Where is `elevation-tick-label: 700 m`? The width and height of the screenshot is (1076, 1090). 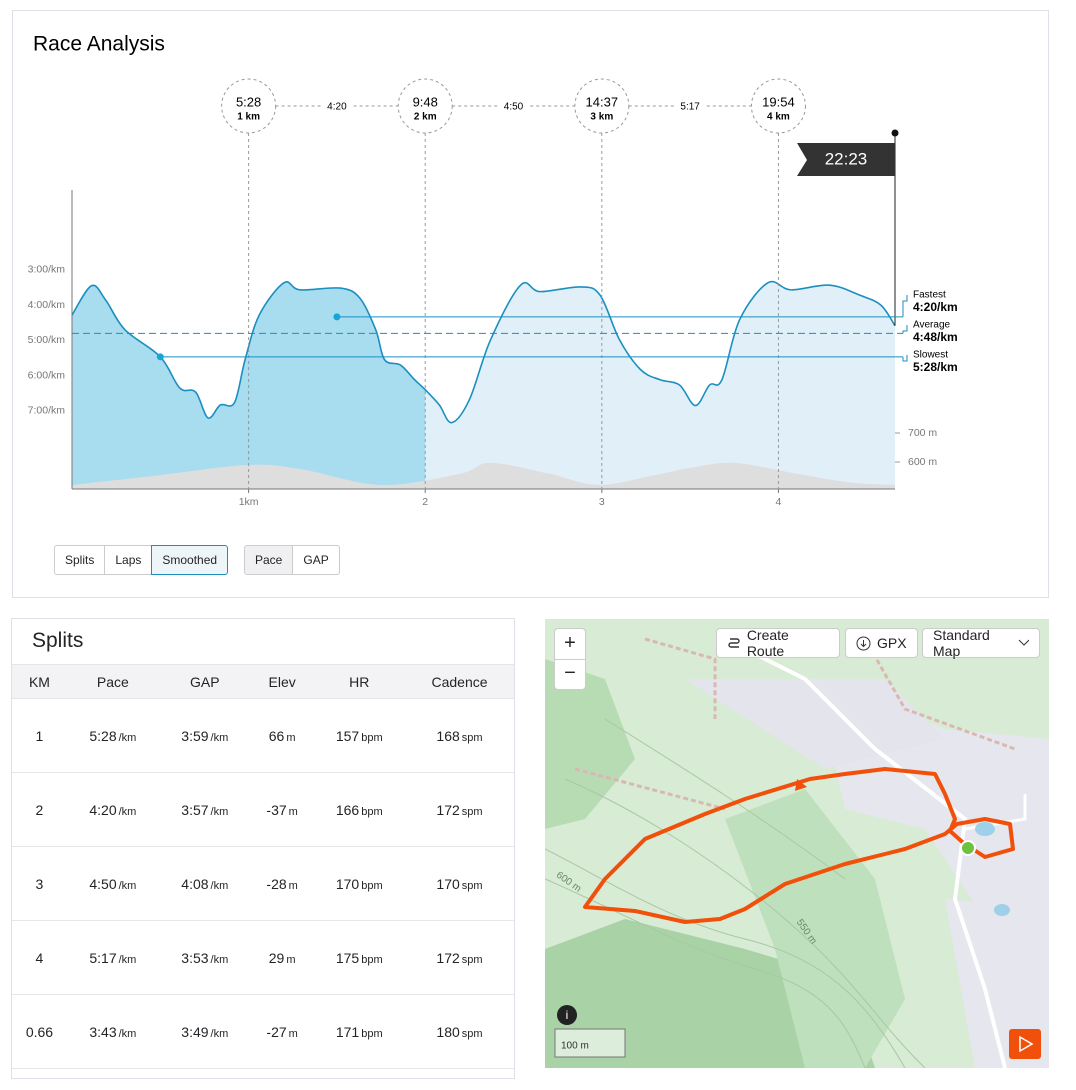 elevation-tick-label: 700 m is located at coordinates (922, 433).